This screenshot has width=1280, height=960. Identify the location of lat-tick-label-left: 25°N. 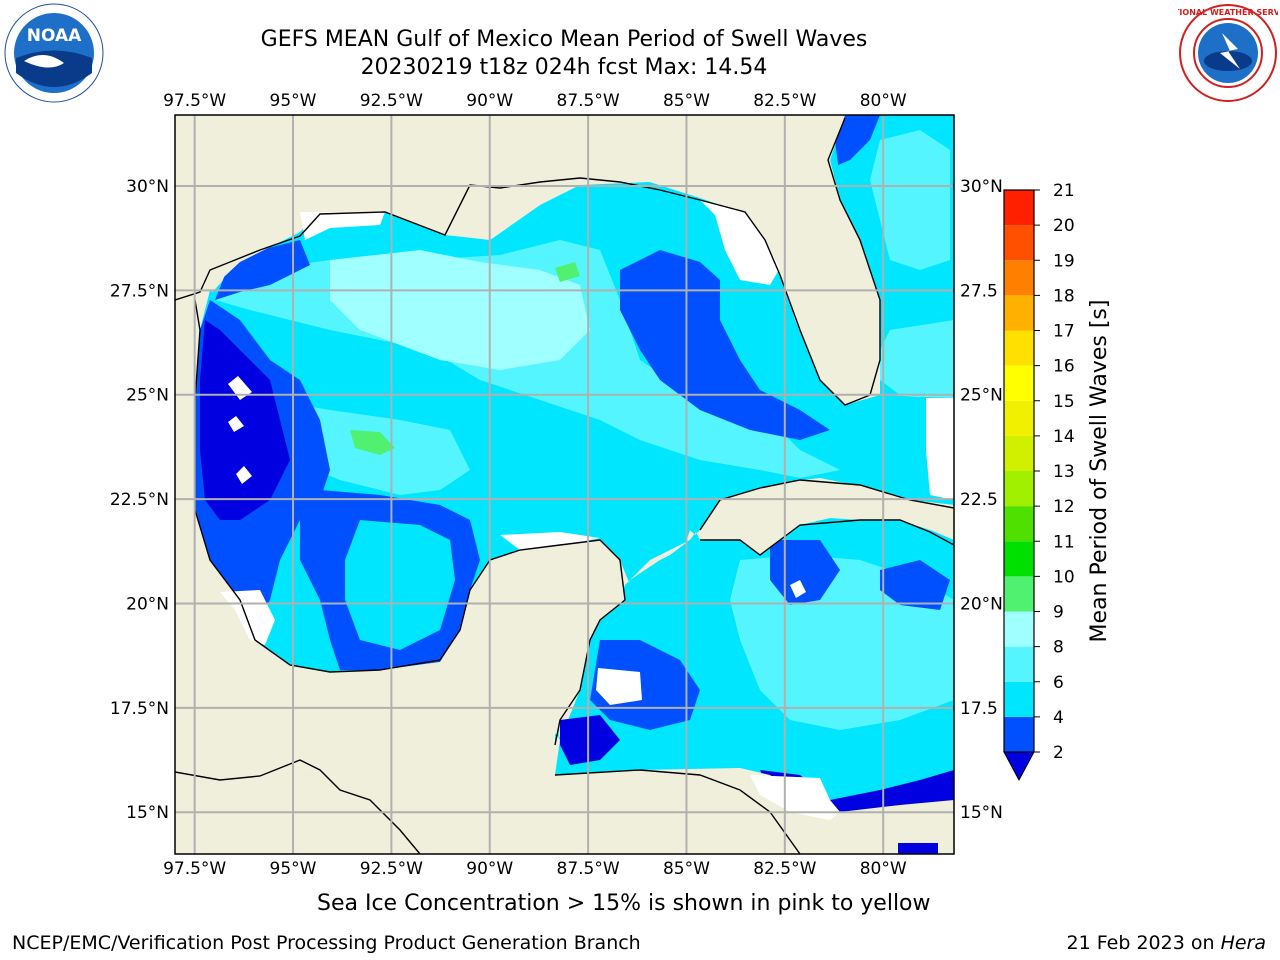
(147, 396).